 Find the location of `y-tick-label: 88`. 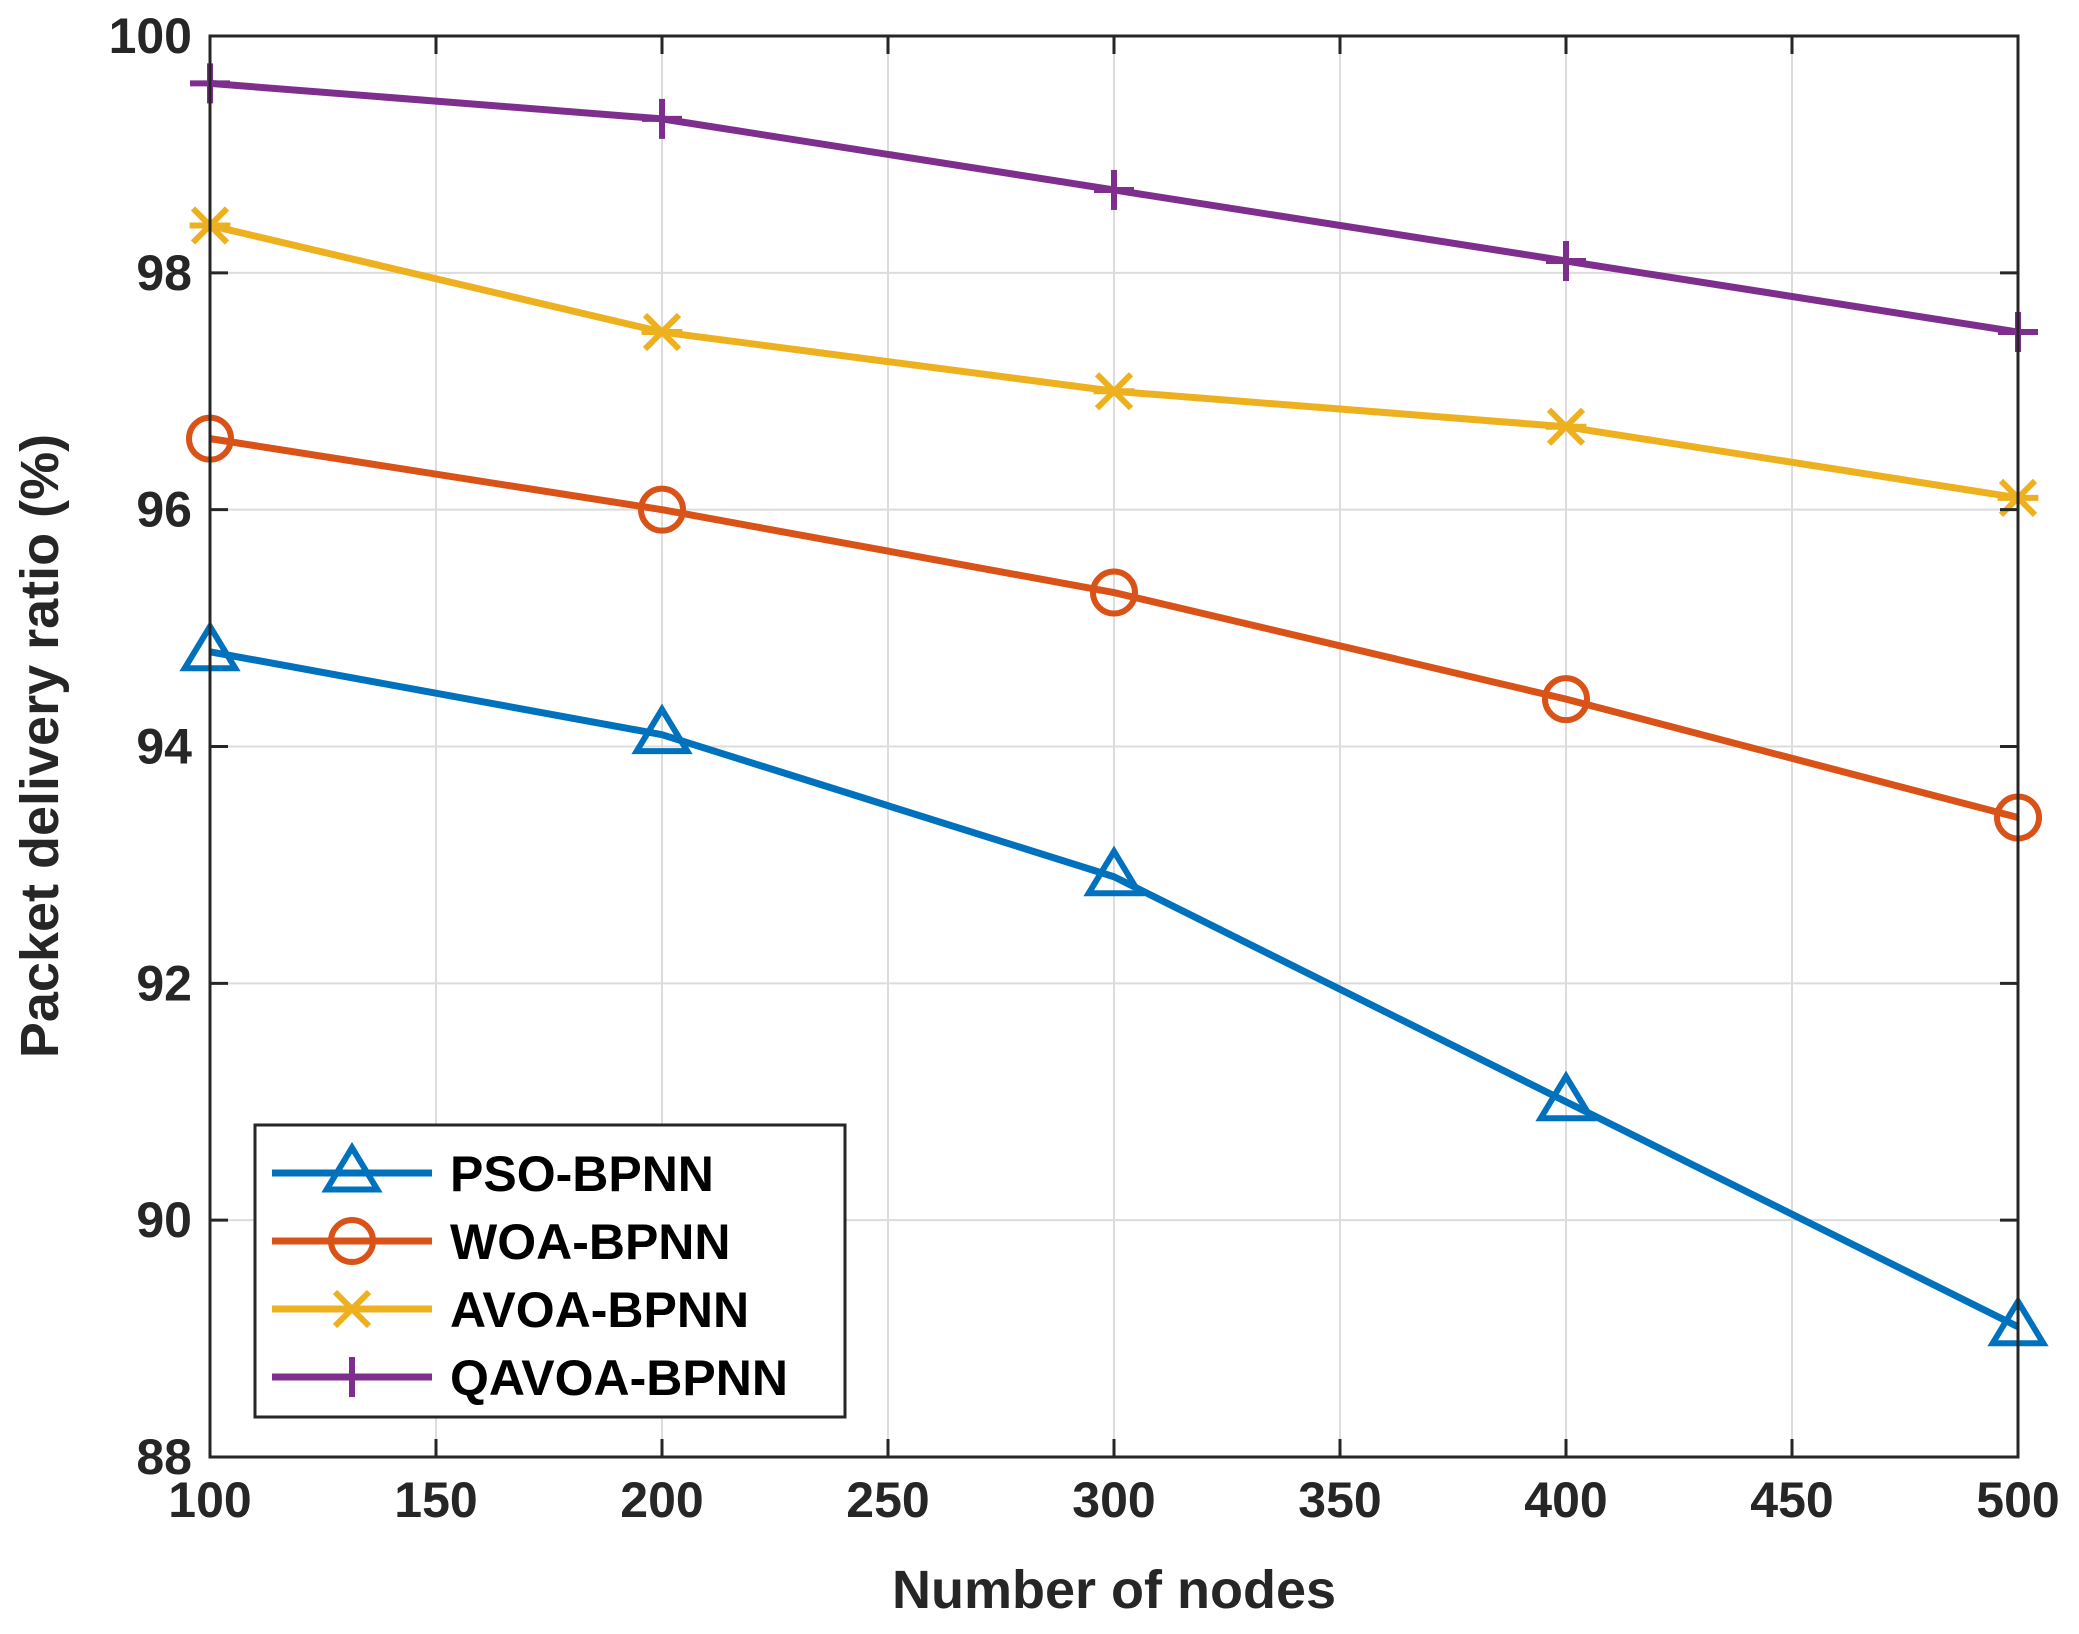

y-tick-label: 88 is located at coordinates (164, 1457).